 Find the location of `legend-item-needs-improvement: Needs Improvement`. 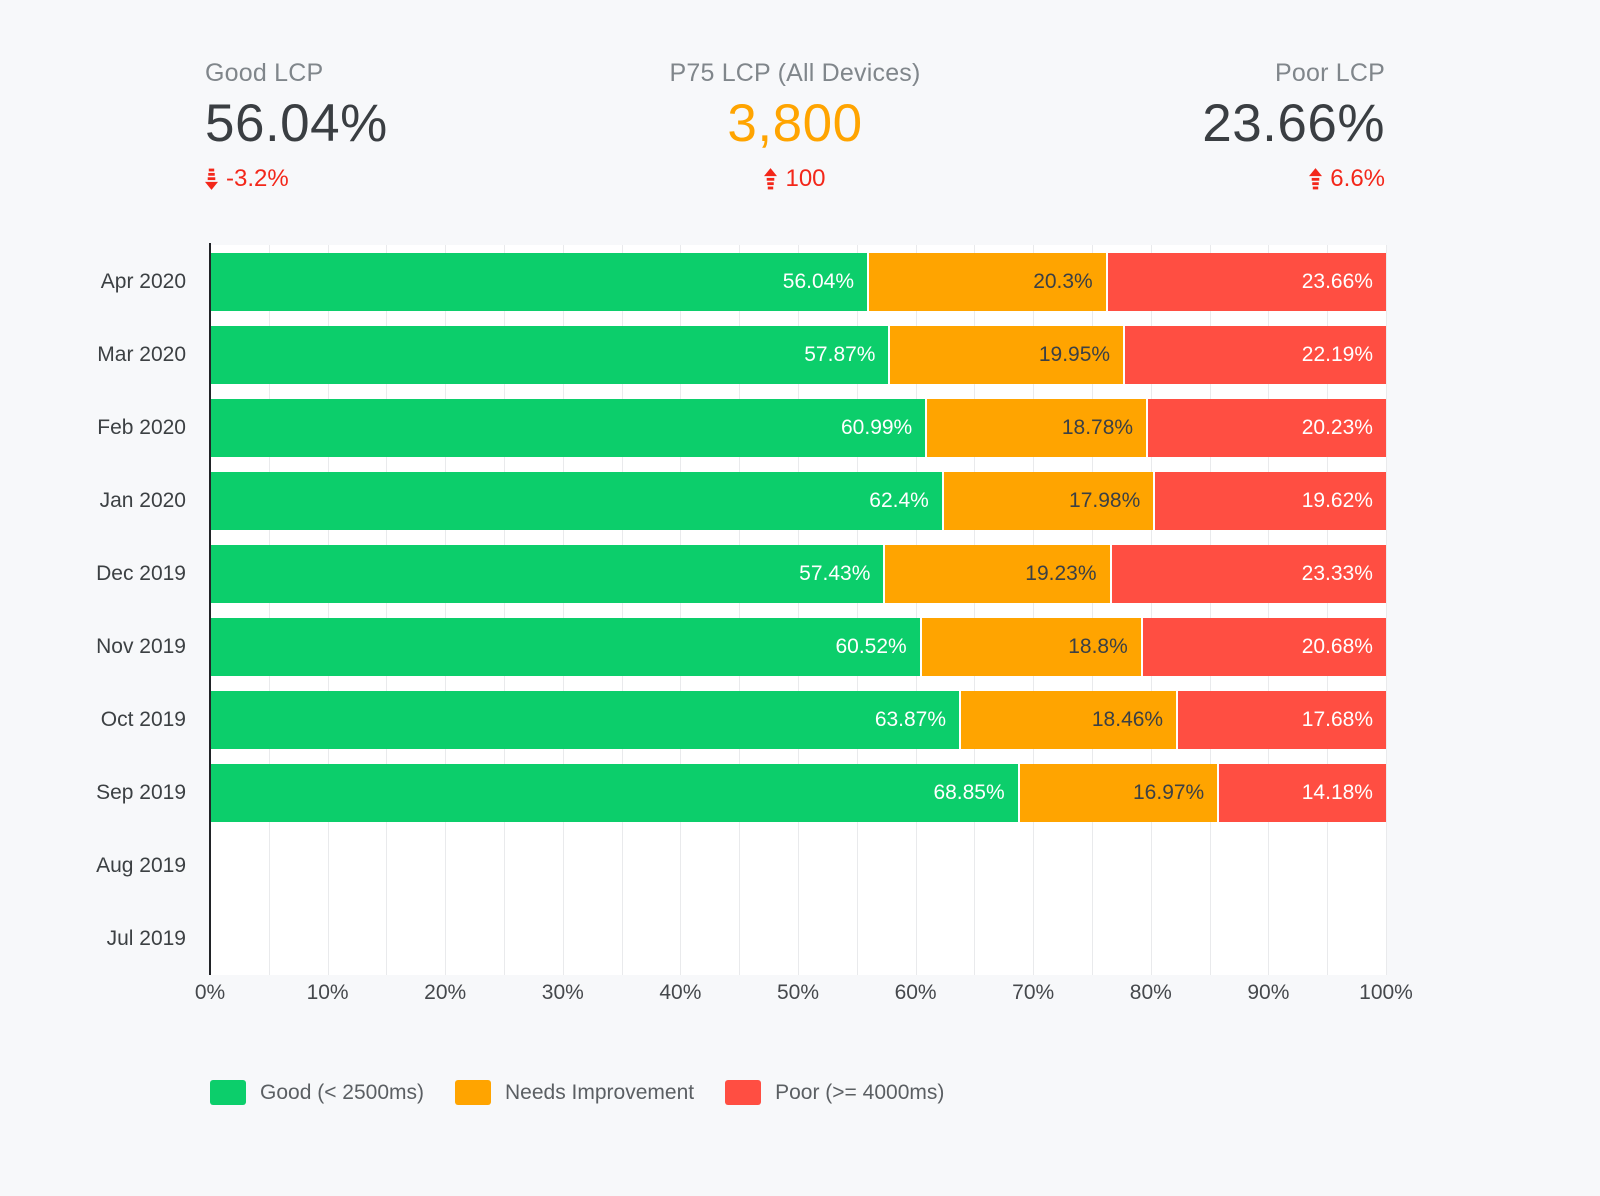

legend-item-needs-improvement: Needs Improvement is located at coordinates (574, 1092).